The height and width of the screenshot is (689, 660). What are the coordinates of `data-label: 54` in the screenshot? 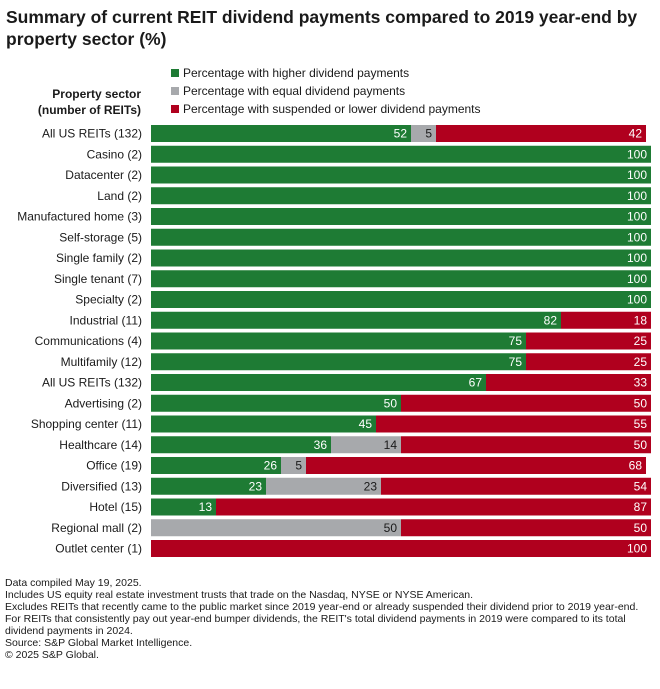 It's located at (641, 486).